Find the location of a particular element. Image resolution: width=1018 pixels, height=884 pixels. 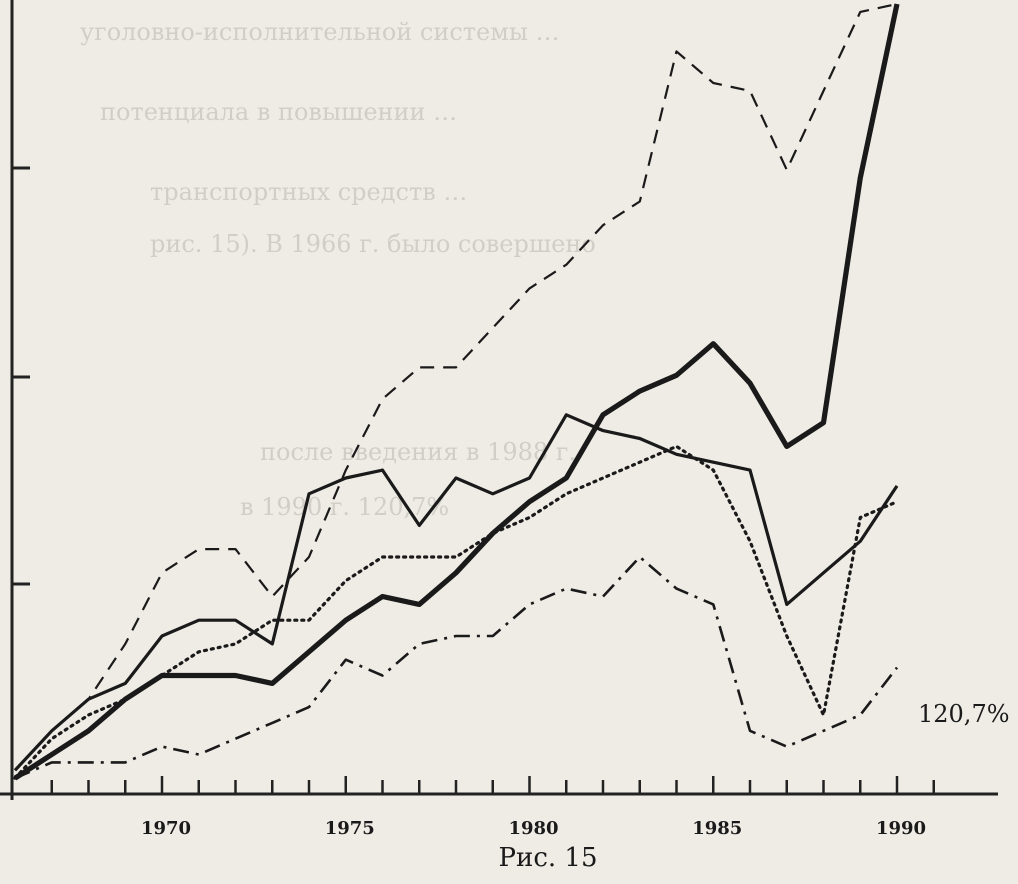

background-text-line: в 1990 г. 120,7% is located at coordinates (344, 507).